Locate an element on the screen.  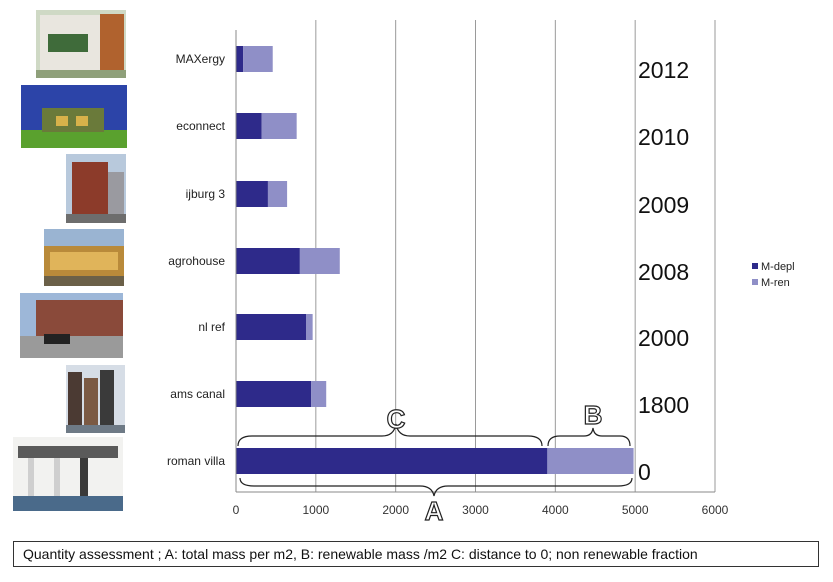
legend: M-depl M-ren is located at coordinates (773, 275).